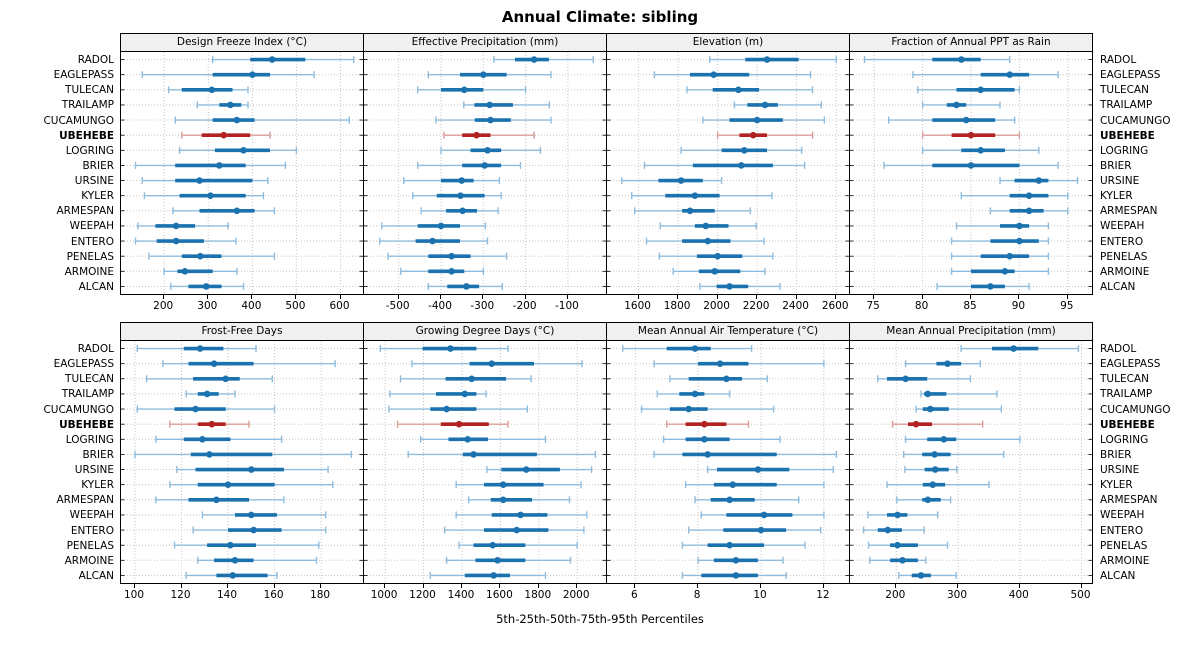 This screenshot has height=650, width=1200. What do you see at coordinates (971, 173) in the screenshot?
I see `panel-plot-fraction-ppt-rain` at bounding box center [971, 173].